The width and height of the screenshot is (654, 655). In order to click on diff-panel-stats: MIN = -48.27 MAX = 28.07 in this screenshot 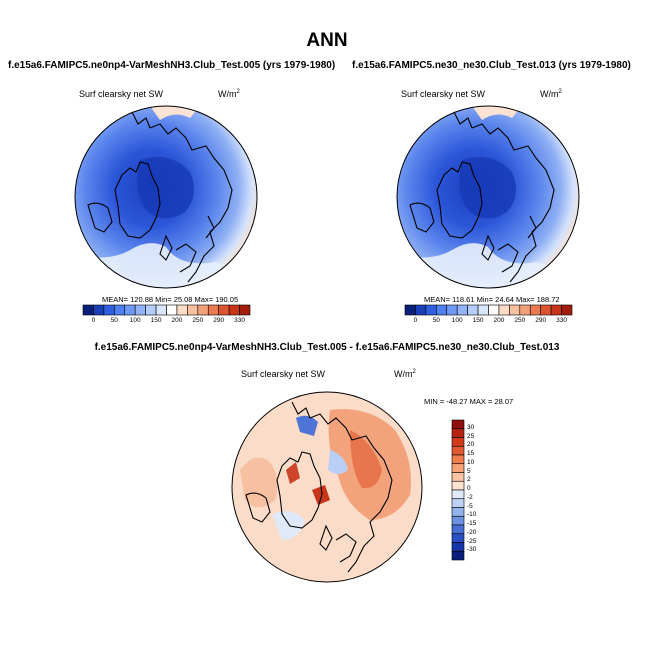, I will do `click(469, 401)`.